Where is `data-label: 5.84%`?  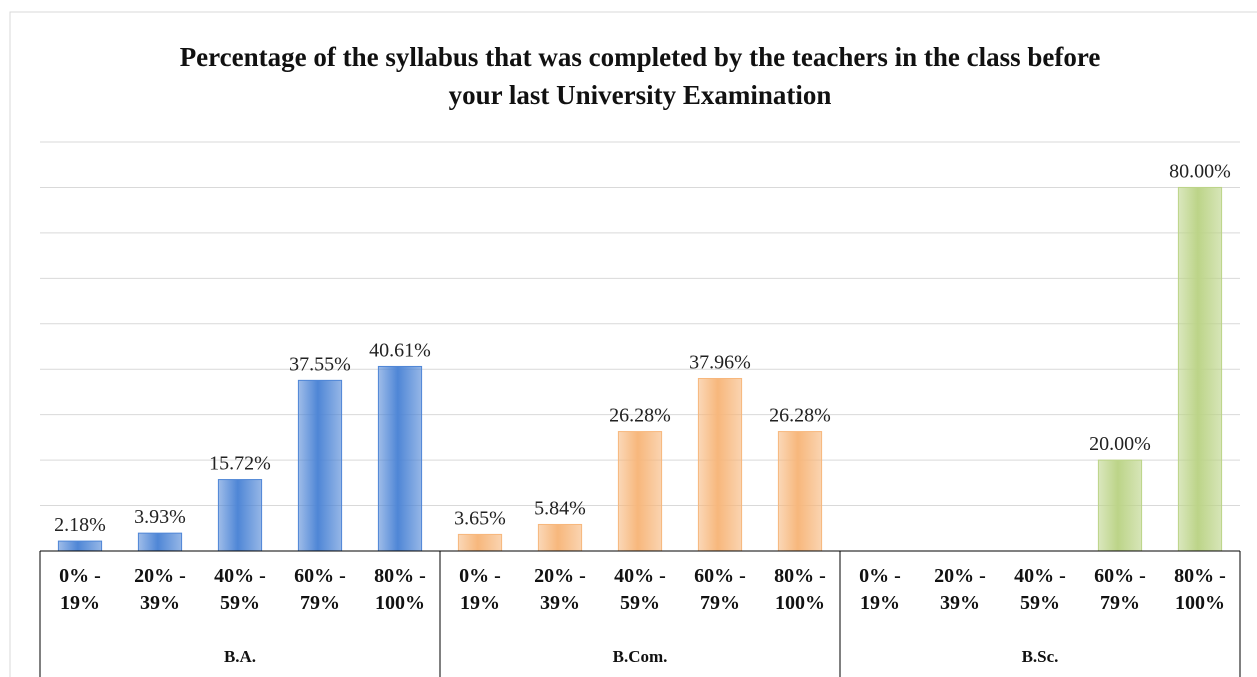 data-label: 5.84% is located at coordinates (560, 508).